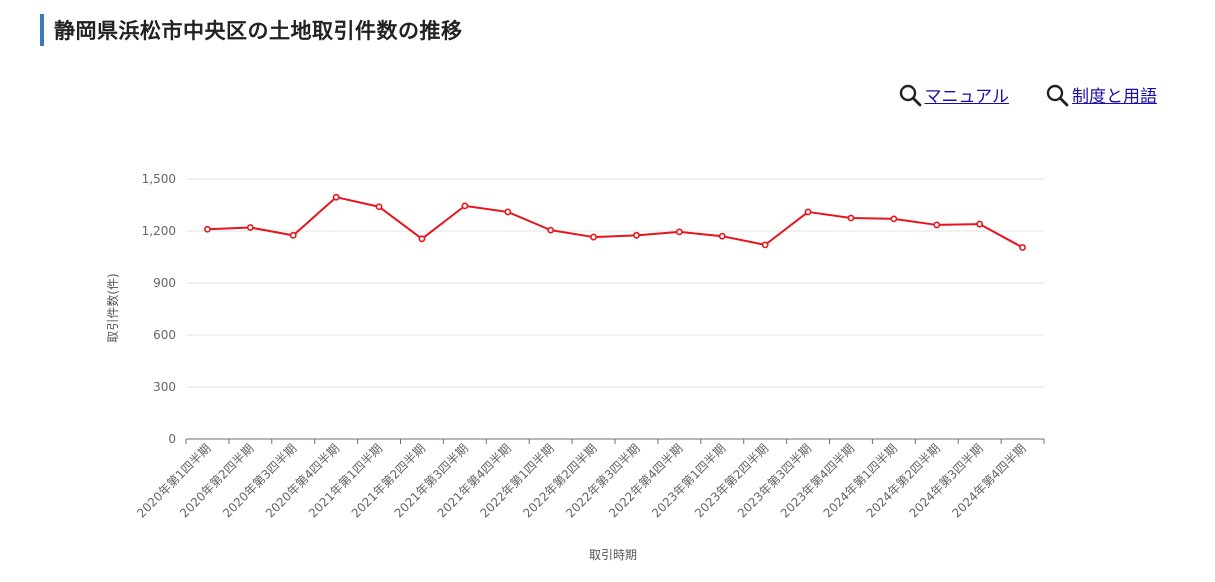 The image size is (1215, 582). Describe the element at coordinates (302, 480) in the screenshot. I see `x-tick-label: 2020年第4四半期` at that location.